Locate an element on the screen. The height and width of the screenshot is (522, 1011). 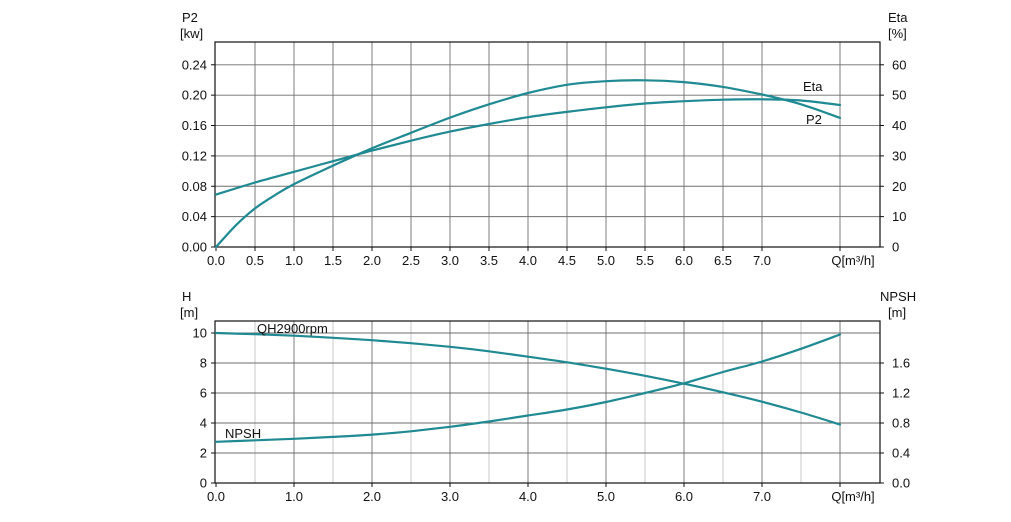
bottom-x-tick-label: 6.0 is located at coordinates (684, 496).